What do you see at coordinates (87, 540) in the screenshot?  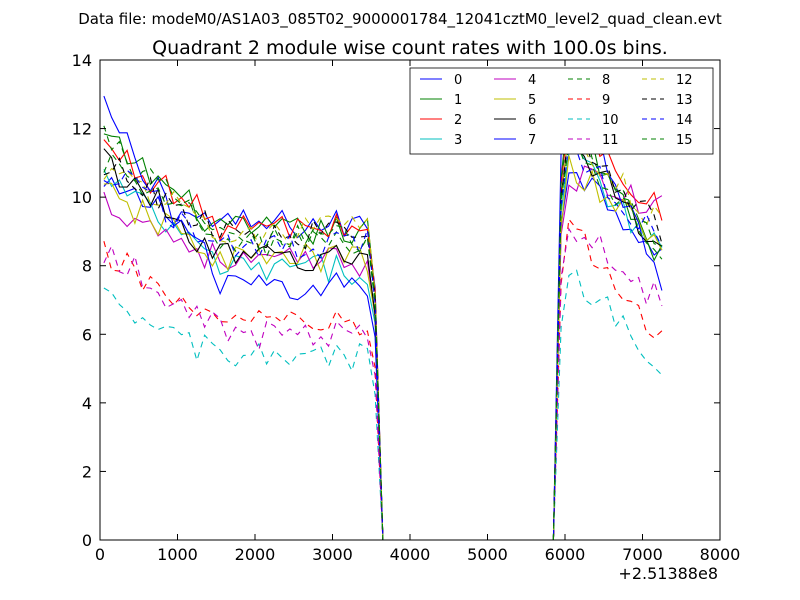 I see `y-tick-label: 0` at bounding box center [87, 540].